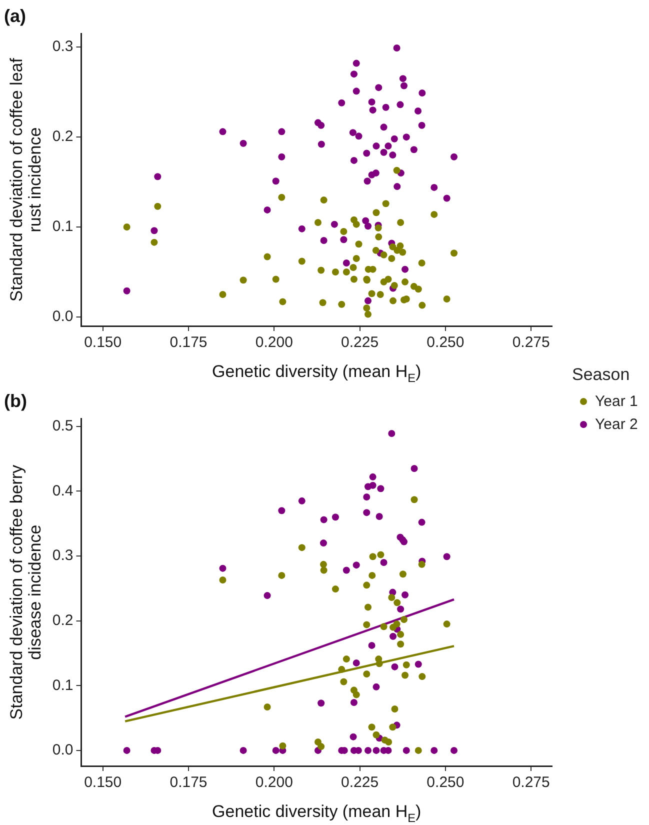 The width and height of the screenshot is (649, 825). I want to click on chart-title: (b), so click(15, 400).